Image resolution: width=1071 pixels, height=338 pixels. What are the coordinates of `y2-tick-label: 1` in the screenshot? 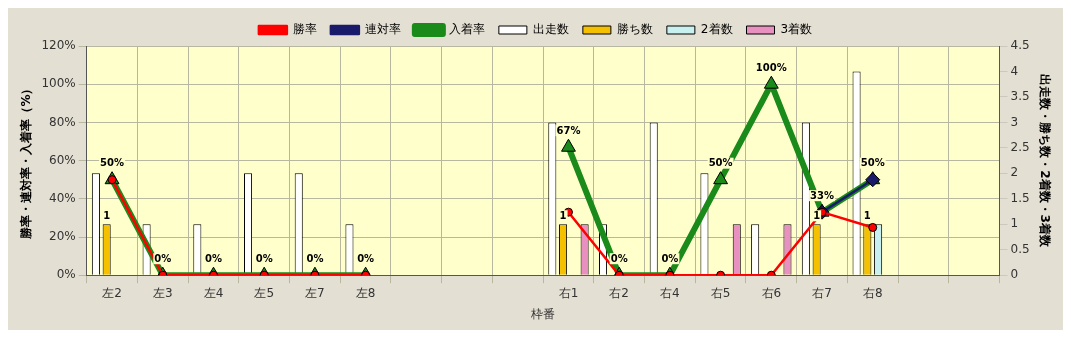 It's located at (1014, 223).